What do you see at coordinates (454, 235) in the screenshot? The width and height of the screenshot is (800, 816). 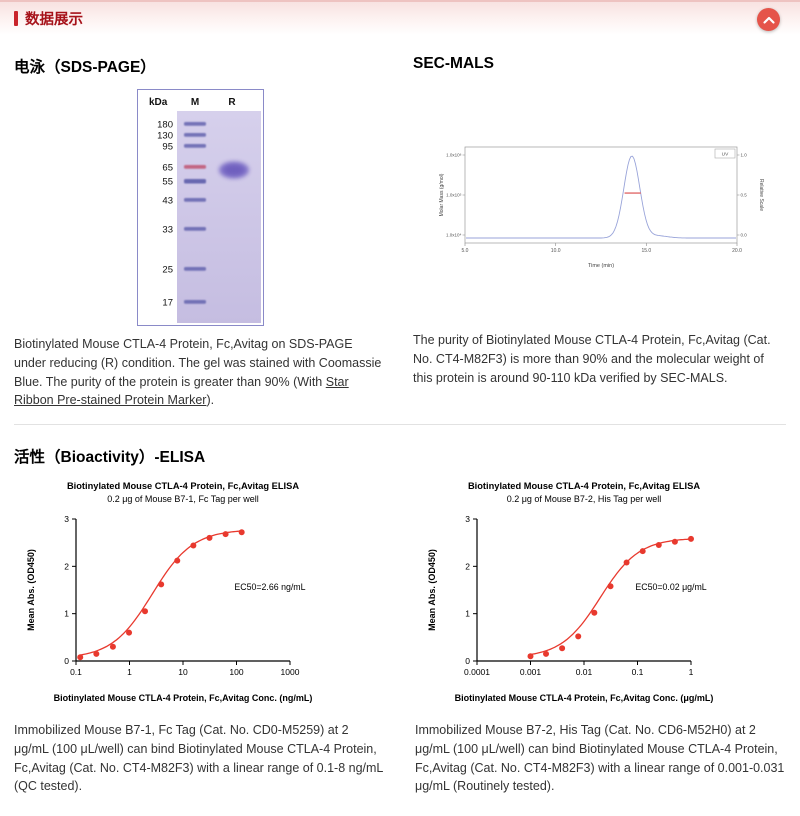 I see `svg-text: 1.0x10⁴` at bounding box center [454, 235].